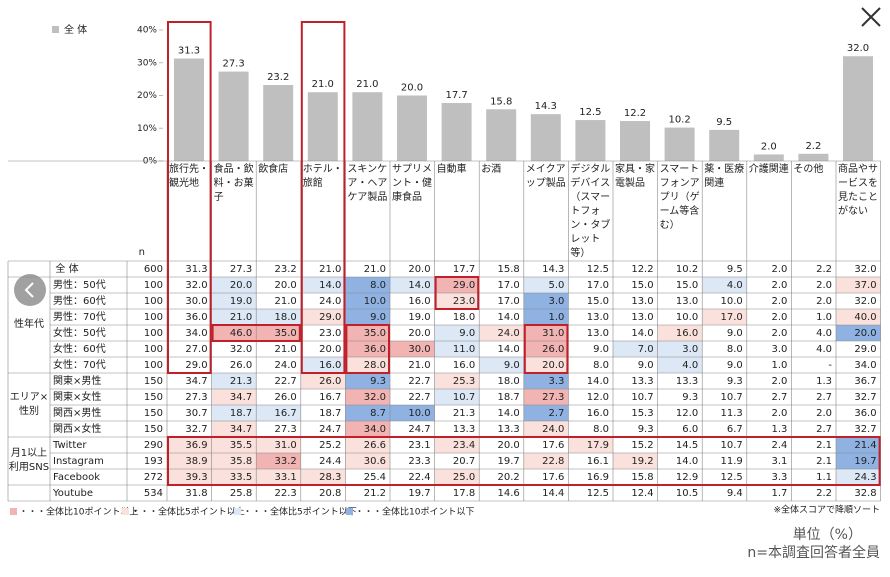 Image resolution: width=890 pixels, height=577 pixels. I want to click on back-circle, so click(30, 290).